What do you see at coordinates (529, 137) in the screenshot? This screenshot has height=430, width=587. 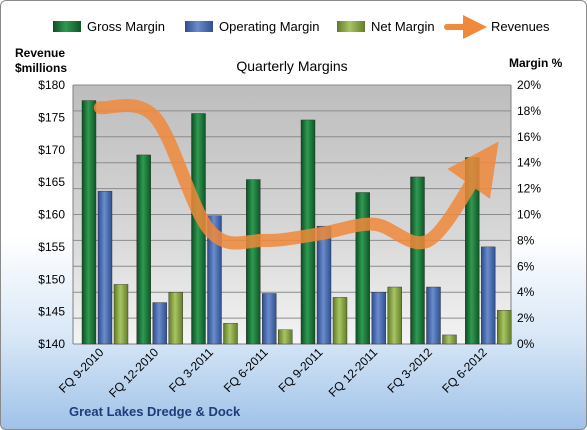 I see `right-tick-label: 16%` at bounding box center [529, 137].